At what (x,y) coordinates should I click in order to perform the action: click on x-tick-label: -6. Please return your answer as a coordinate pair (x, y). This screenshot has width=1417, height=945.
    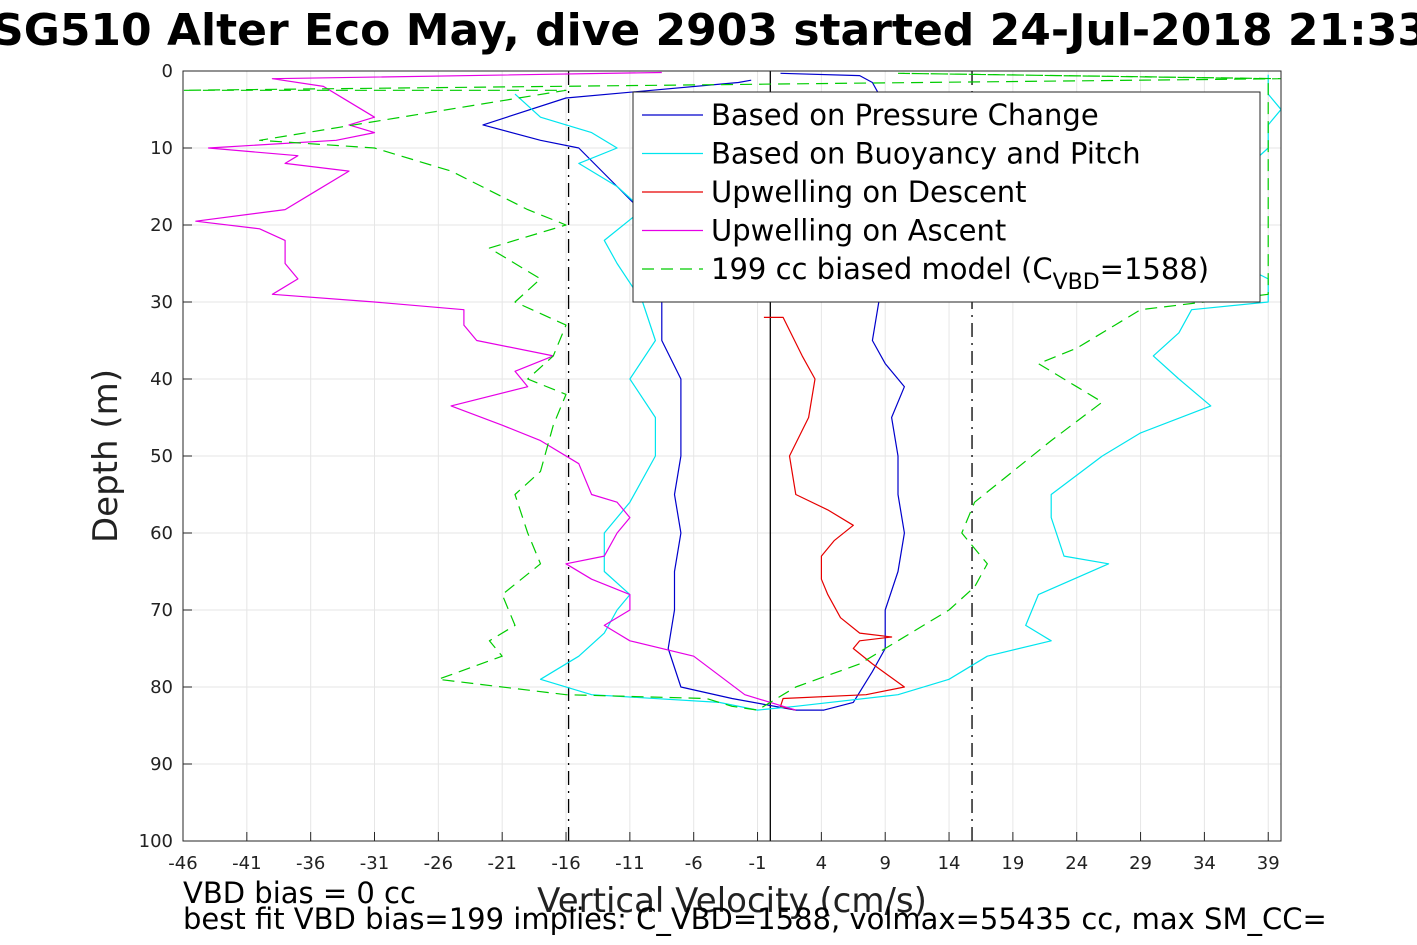
    Looking at the image, I should click on (694, 863).